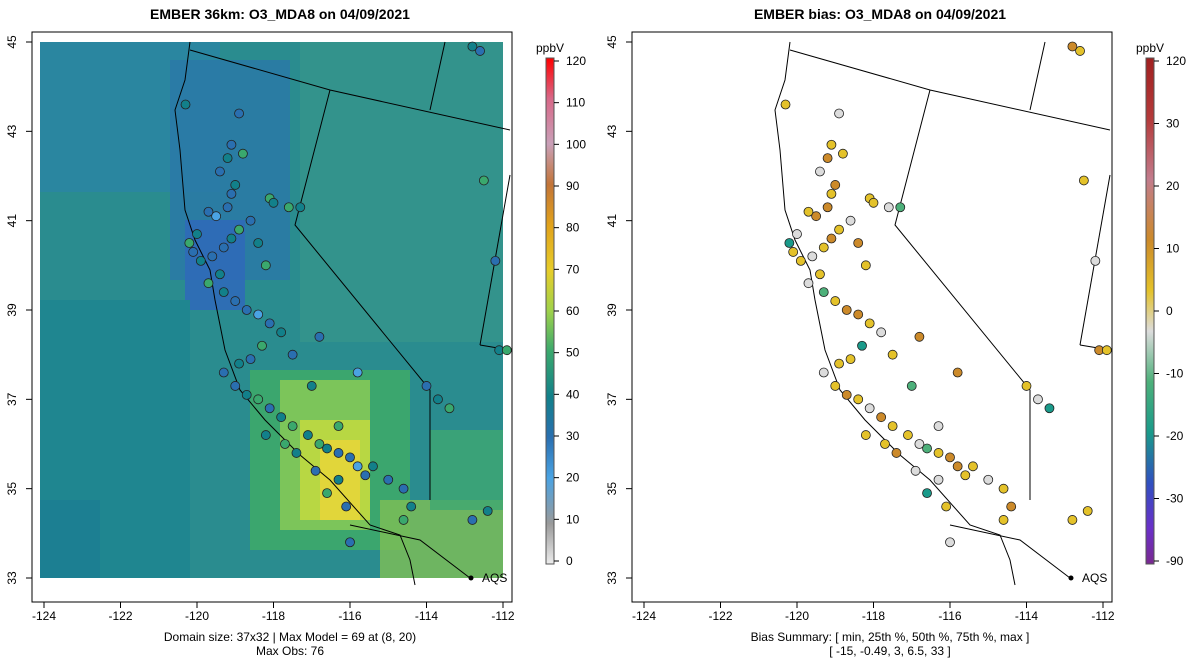  I want to click on colorbar-tick-label: 40, so click(573, 394).